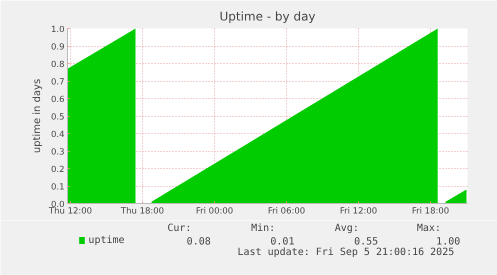 This screenshot has height=275, width=497. Describe the element at coordinates (57, 187) in the screenshot. I see `y-tick-label: 0.1` at that location.